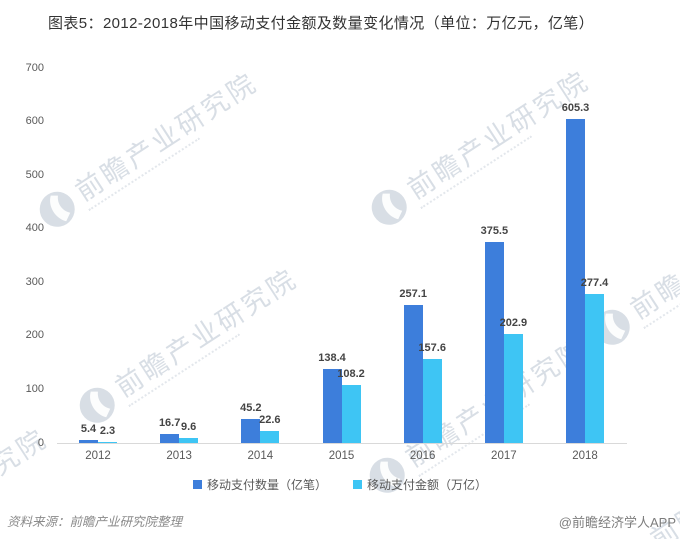 The height and width of the screenshot is (539, 680). Describe the element at coordinates (340, 484) in the screenshot. I see `legend: 移动支付数量（亿笔） 移动支付金额（万亿）` at that location.